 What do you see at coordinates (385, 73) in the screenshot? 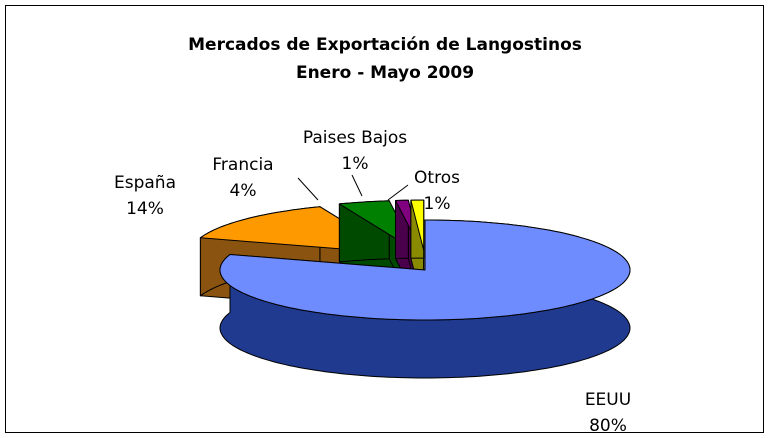
I see `chart-subtitle: Enero - Mayo 2009` at bounding box center [385, 73].